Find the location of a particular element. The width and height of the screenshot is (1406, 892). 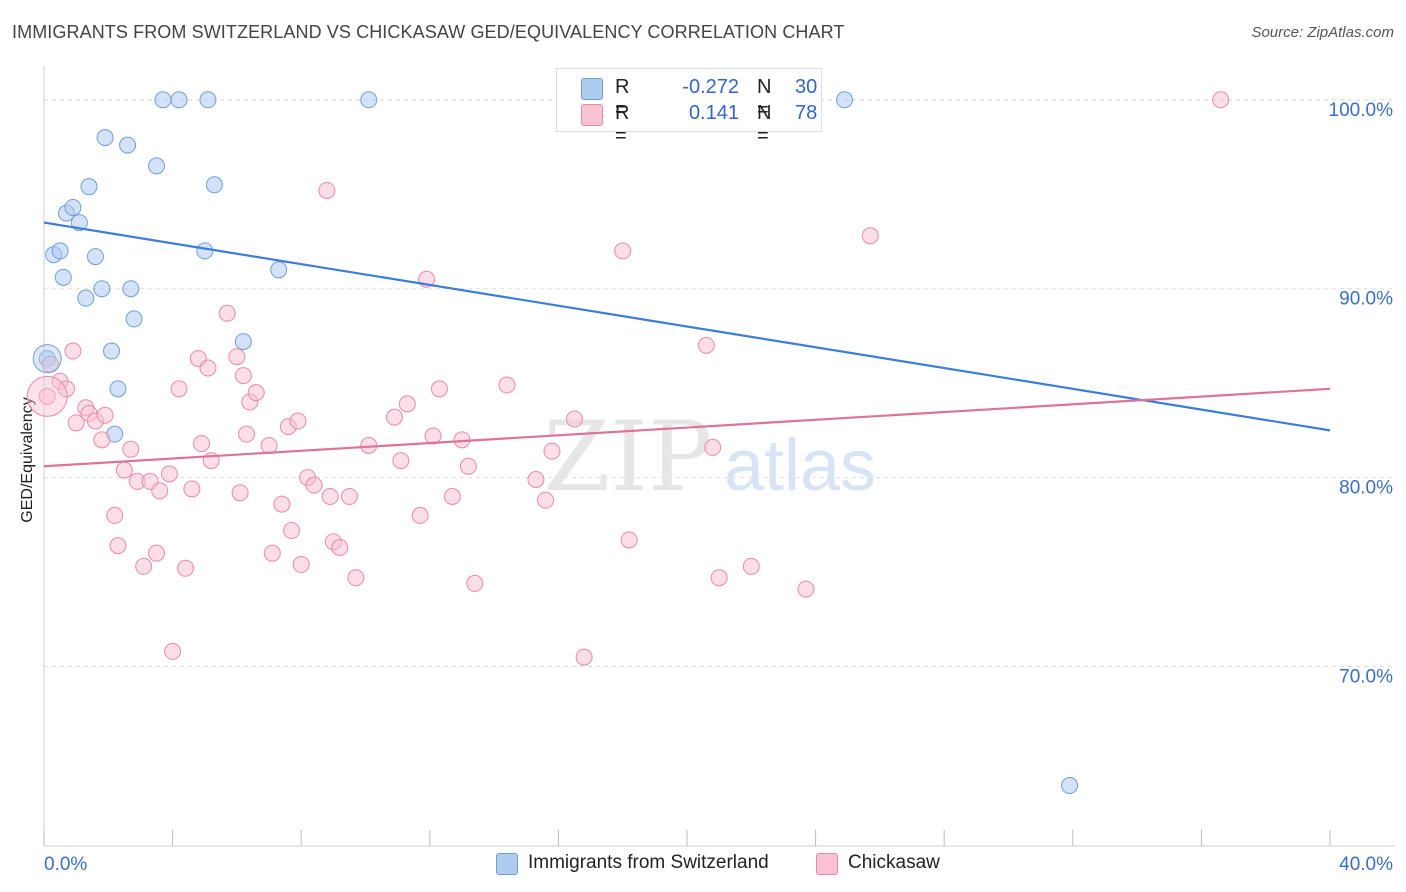

chickasaw-trend-line is located at coordinates (687, 427).